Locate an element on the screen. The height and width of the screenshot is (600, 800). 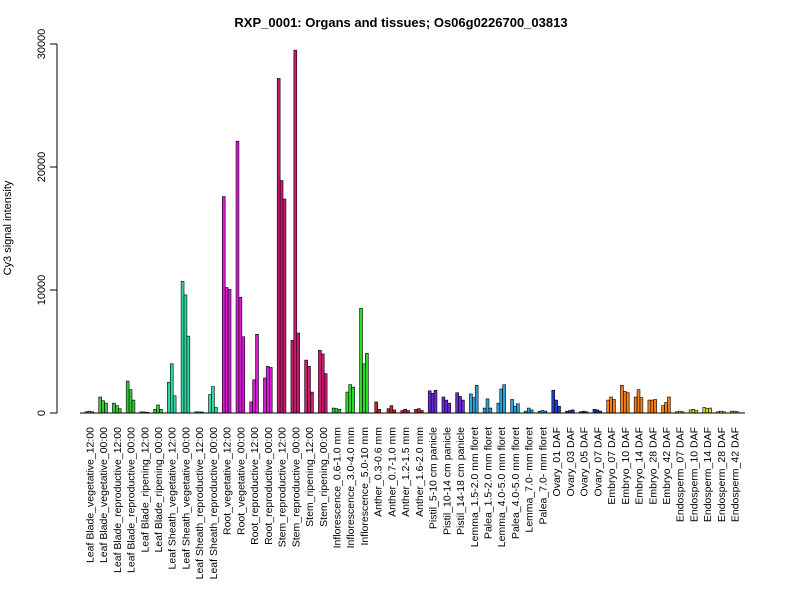
x-tick-label: Leaf Blade_reproductive_12:00 is located at coordinates (118, 500).